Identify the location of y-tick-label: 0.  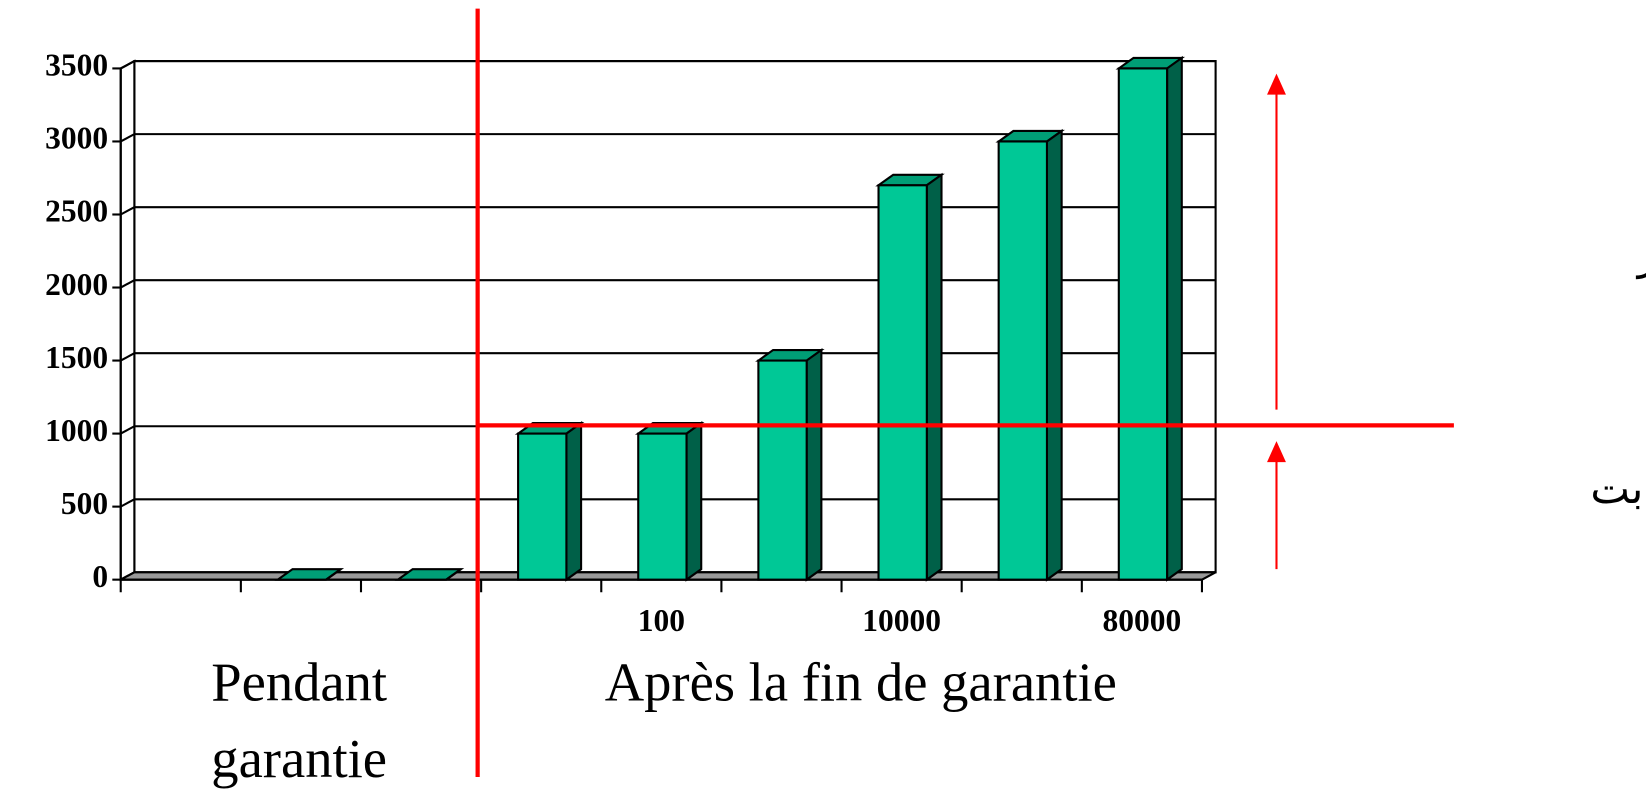
(100, 576).